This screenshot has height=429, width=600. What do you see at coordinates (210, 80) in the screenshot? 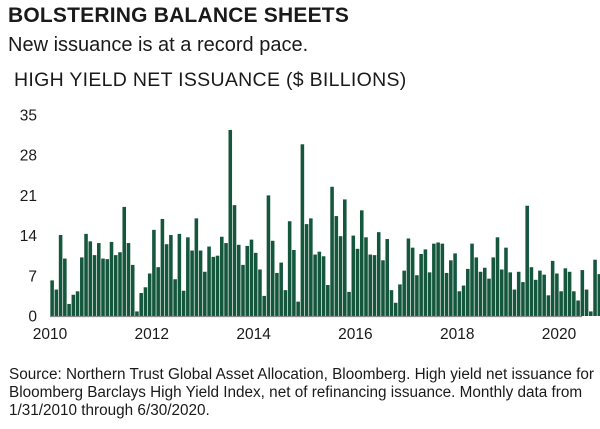
I see `chart-title: HIGH YIELD NET ISSUANCE ($ BILLIONS)` at bounding box center [210, 80].